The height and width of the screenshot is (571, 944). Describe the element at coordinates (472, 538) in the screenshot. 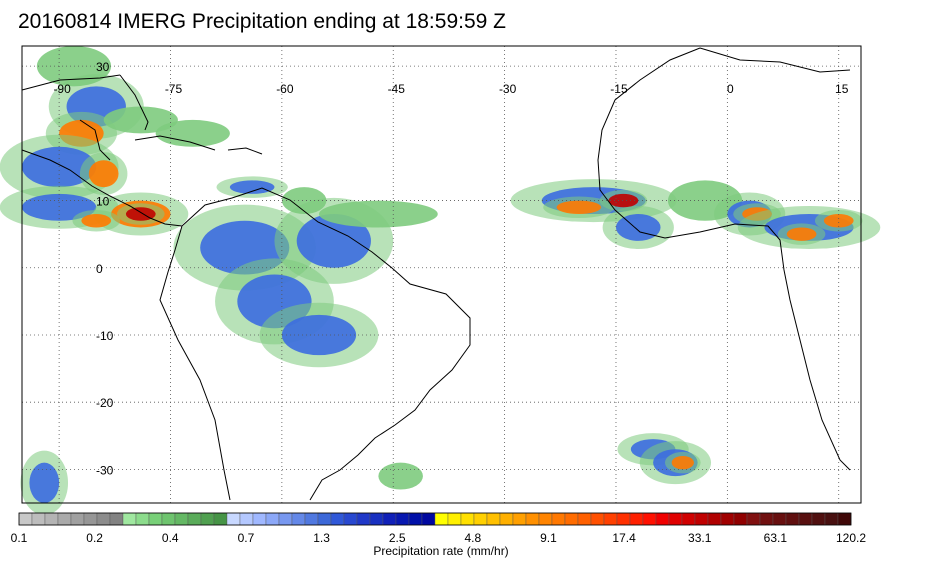

I see `colorbar-tick-label: 4.8` at that location.